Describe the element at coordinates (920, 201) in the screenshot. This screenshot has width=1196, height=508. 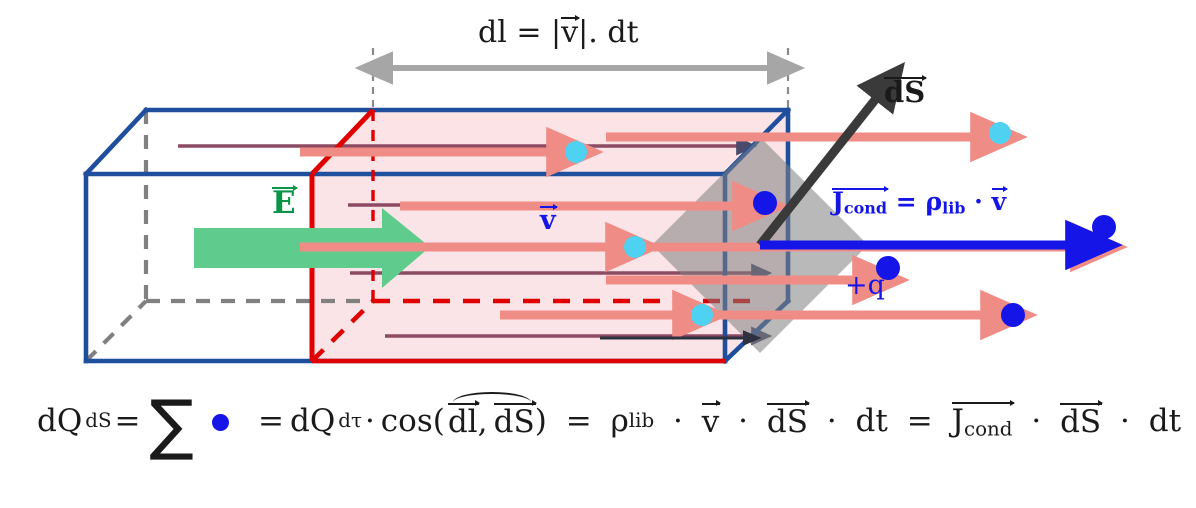
I see `current-density-equation-label: Jcond = ρlib · v` at that location.